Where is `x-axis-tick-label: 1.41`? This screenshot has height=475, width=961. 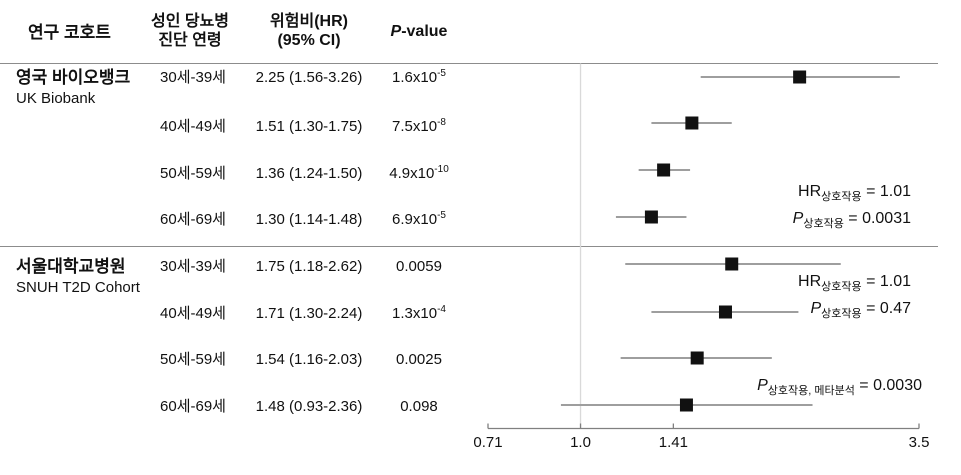 x-axis-tick-label: 1.41 is located at coordinates (673, 442).